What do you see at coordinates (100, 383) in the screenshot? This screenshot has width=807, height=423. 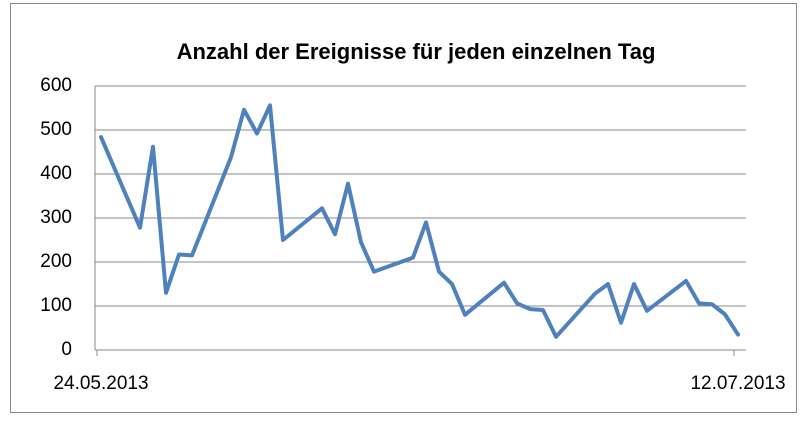 I see `x-tick-label: 24.05.2013` at bounding box center [100, 383].